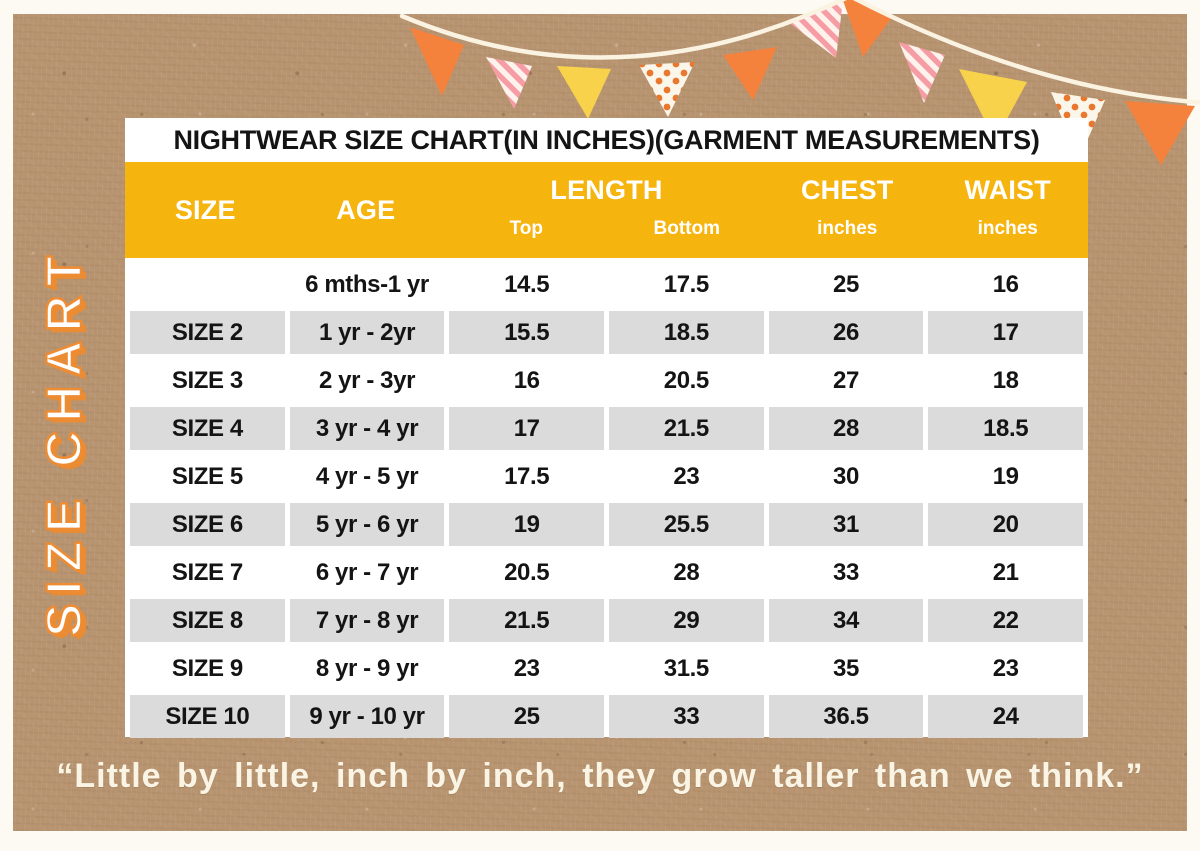  Describe the element at coordinates (526, 228) in the screenshot. I see `subheader-length-top: Top` at that location.